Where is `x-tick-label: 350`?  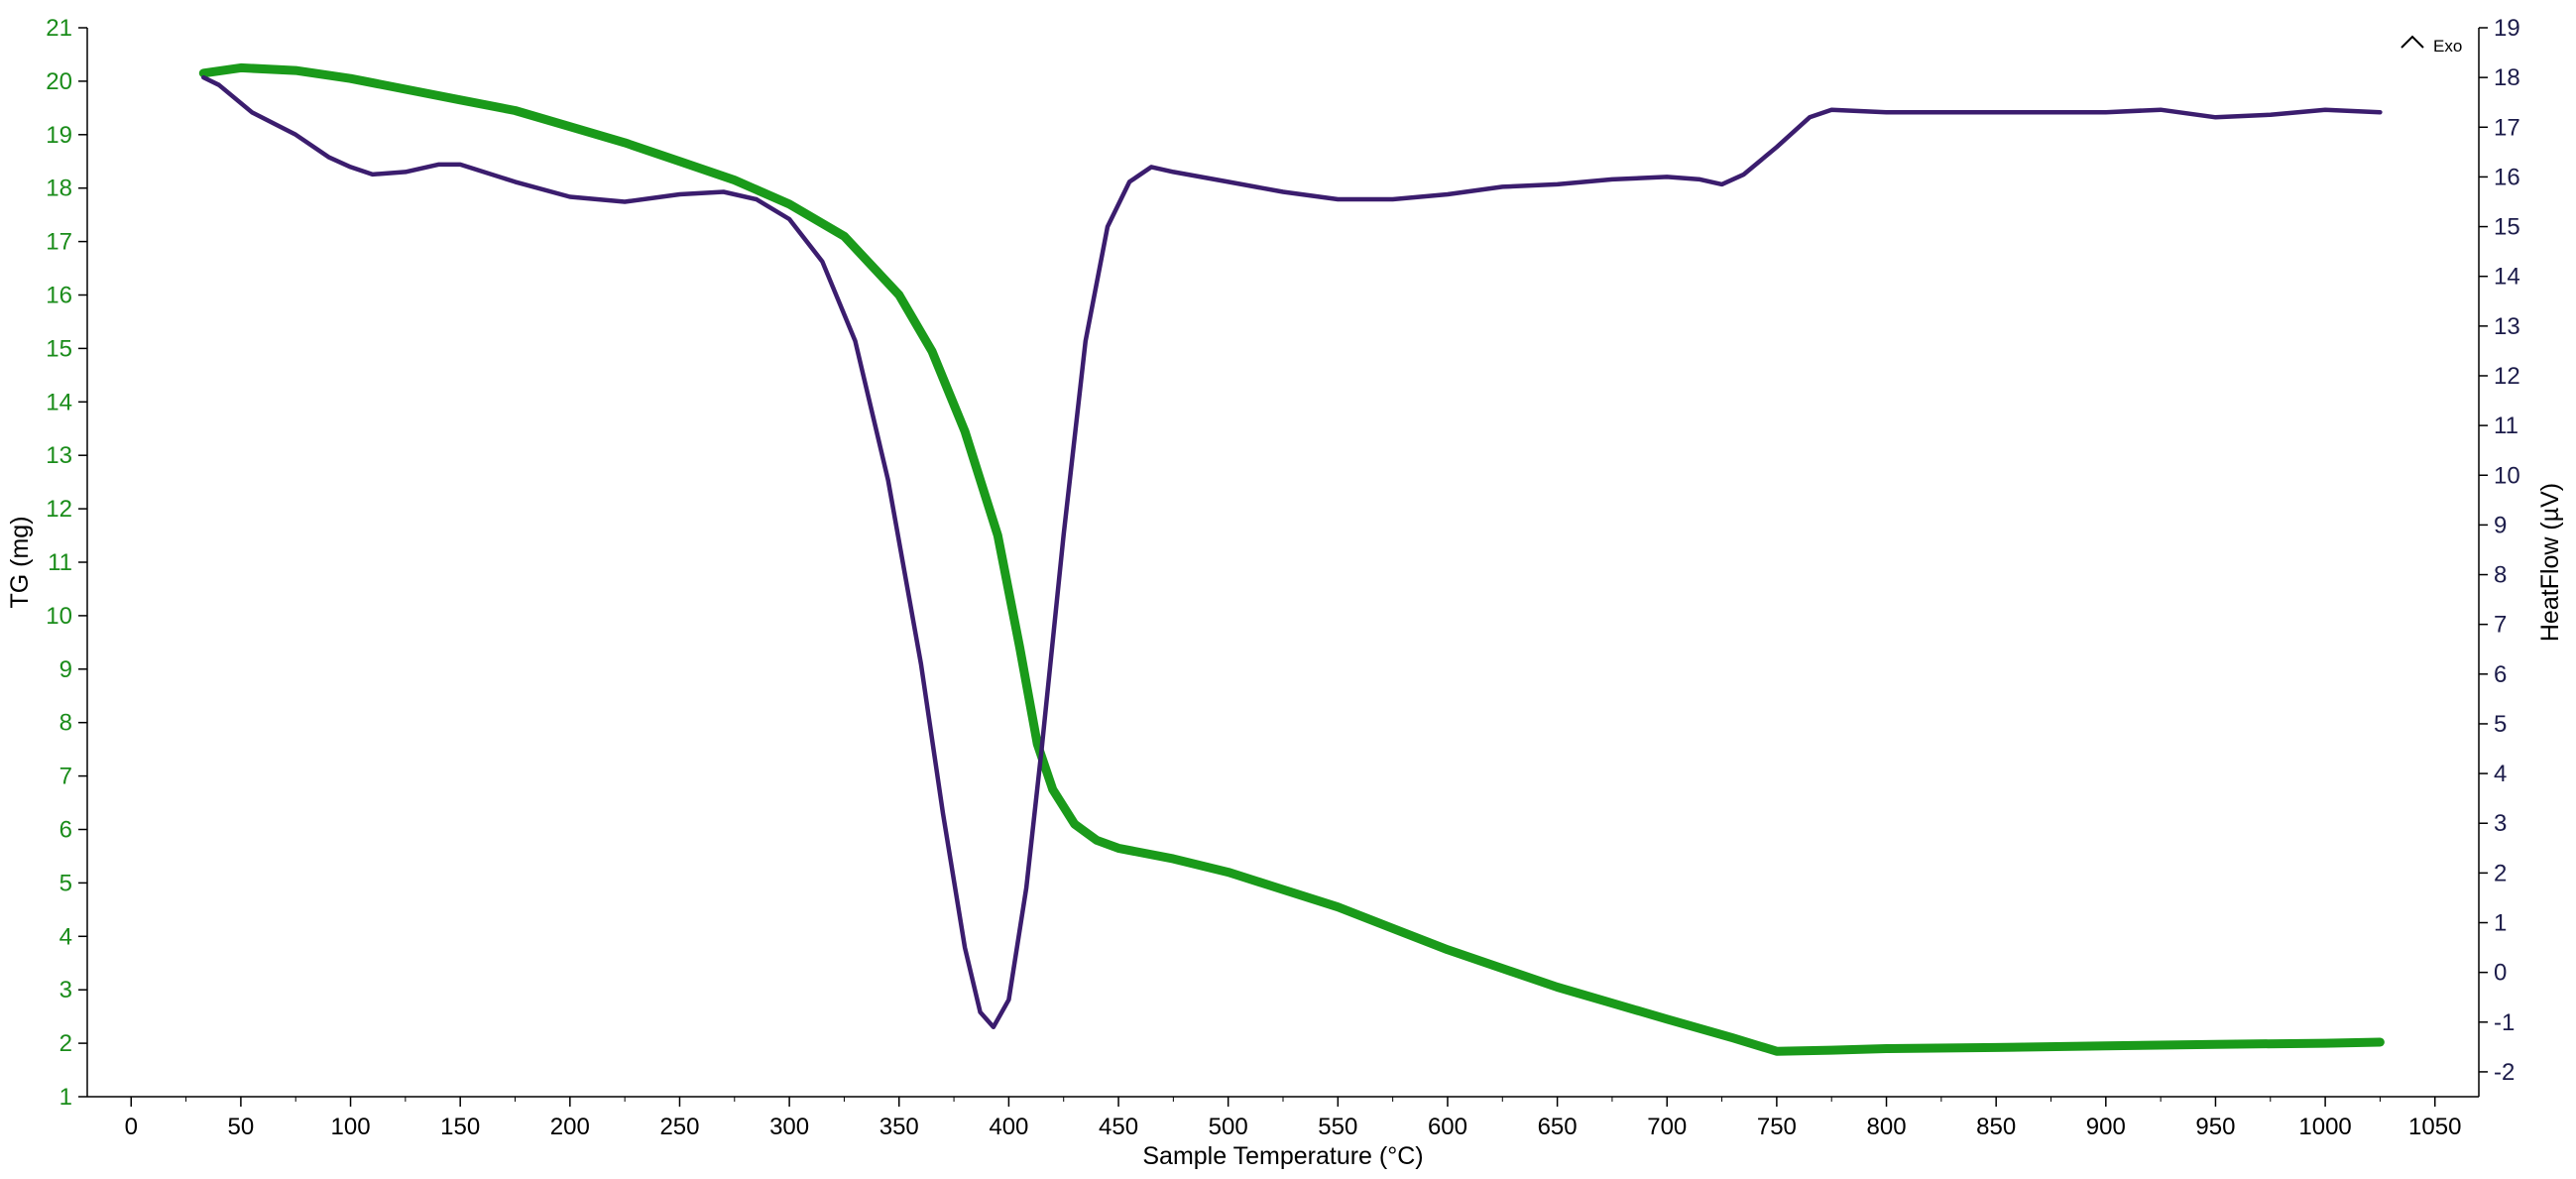
x-tick-label: 350 is located at coordinates (899, 1127).